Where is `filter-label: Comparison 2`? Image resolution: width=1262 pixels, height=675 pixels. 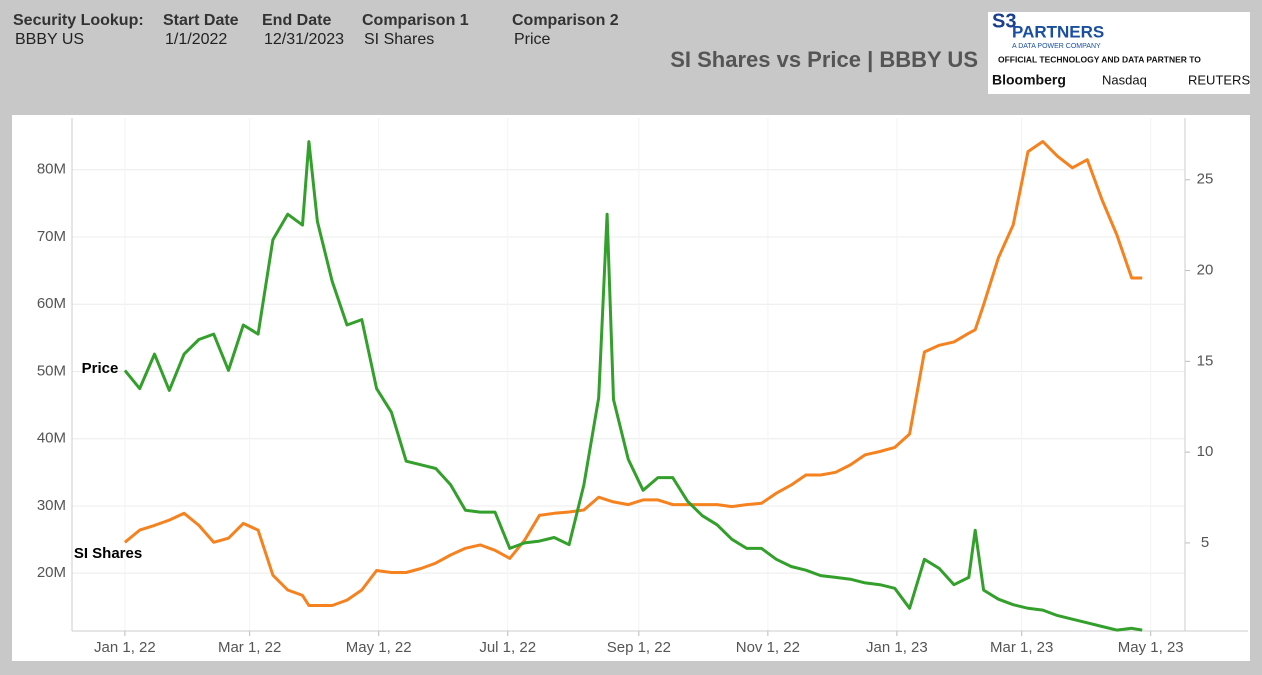
filter-label: Comparison 2 is located at coordinates (565, 20).